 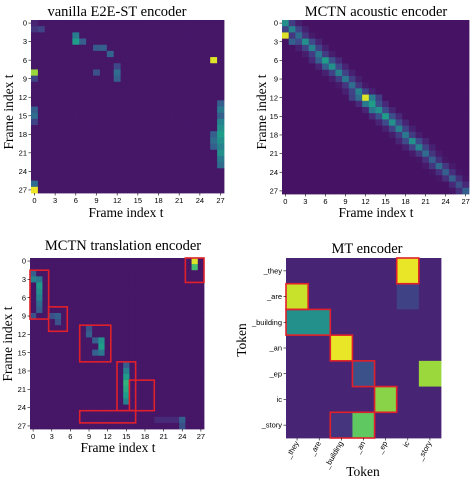 What do you see at coordinates (22, 352) in the screenshot?
I see `y-tick-label: 15` at bounding box center [22, 352].